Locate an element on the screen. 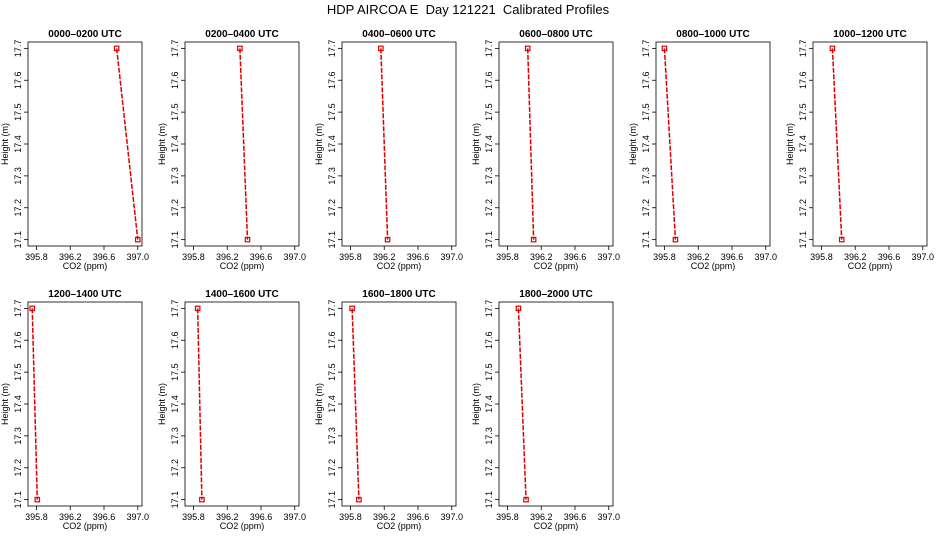 The width and height of the screenshot is (936, 540). panel-title: 0600–0800 UTC is located at coordinates (555, 34).